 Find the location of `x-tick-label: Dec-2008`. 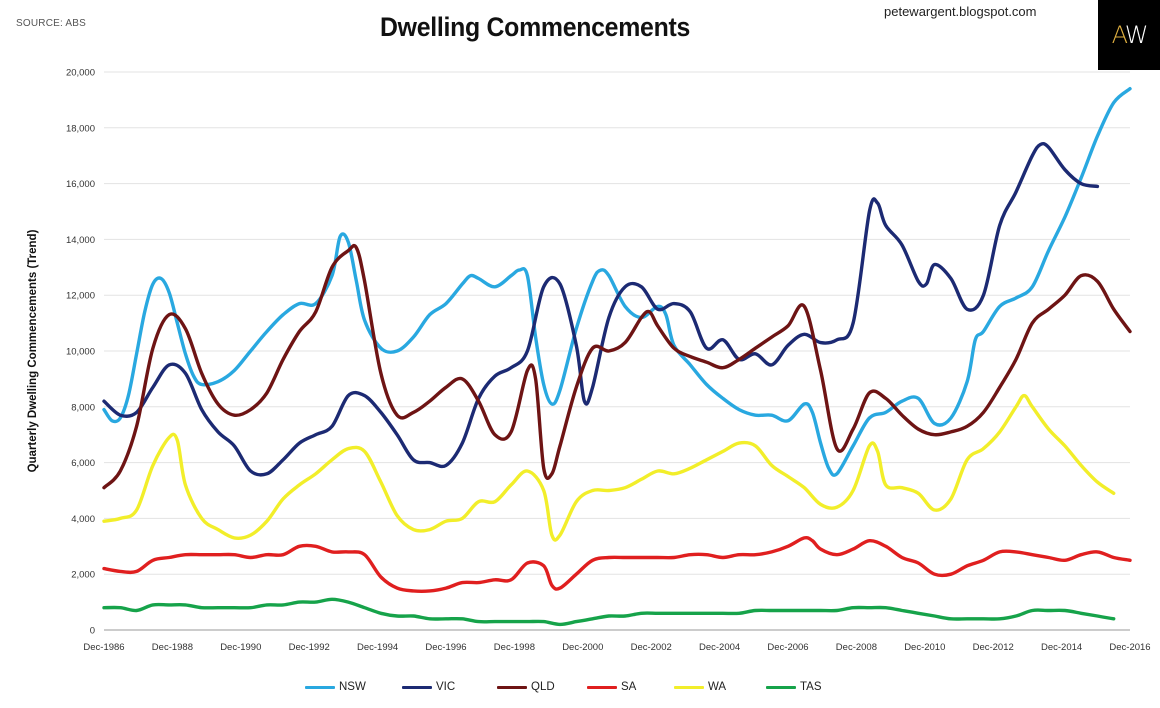

x-tick-label: Dec-2008 is located at coordinates (856, 647).